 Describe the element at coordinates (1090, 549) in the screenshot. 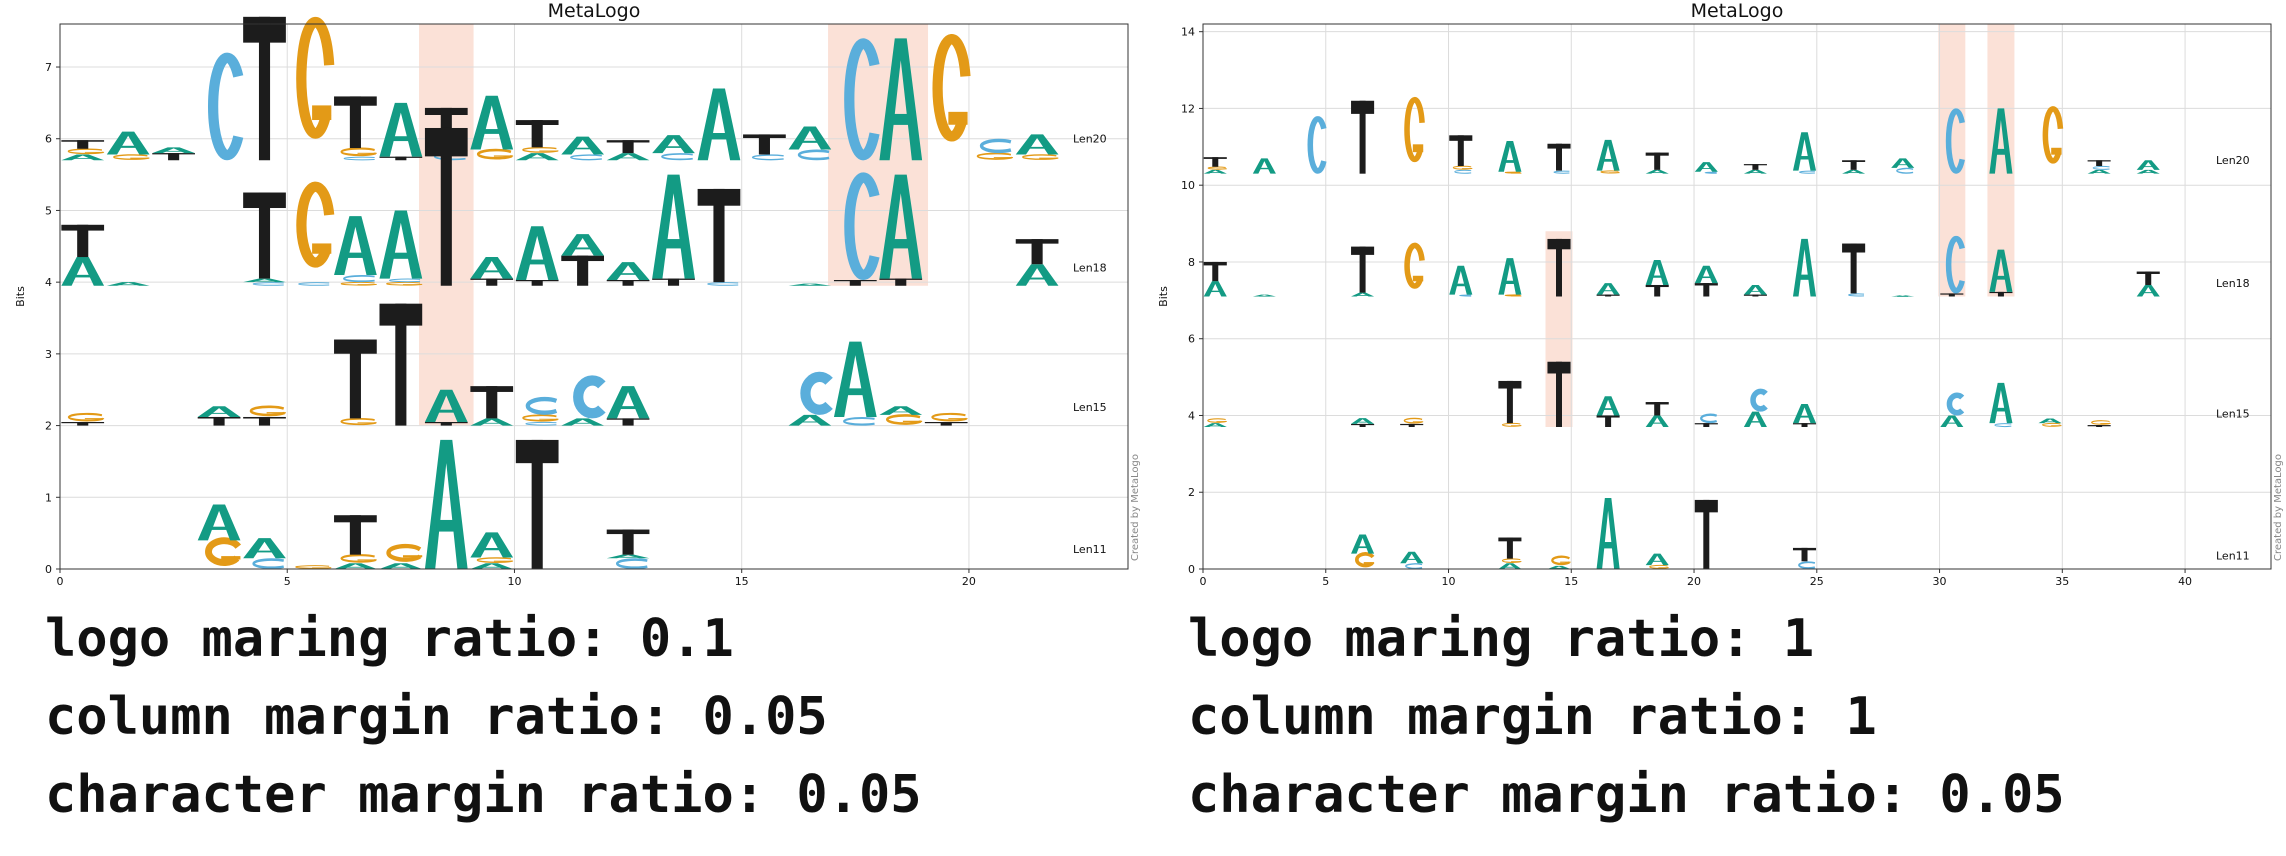

I see `group-label: Len11` at that location.